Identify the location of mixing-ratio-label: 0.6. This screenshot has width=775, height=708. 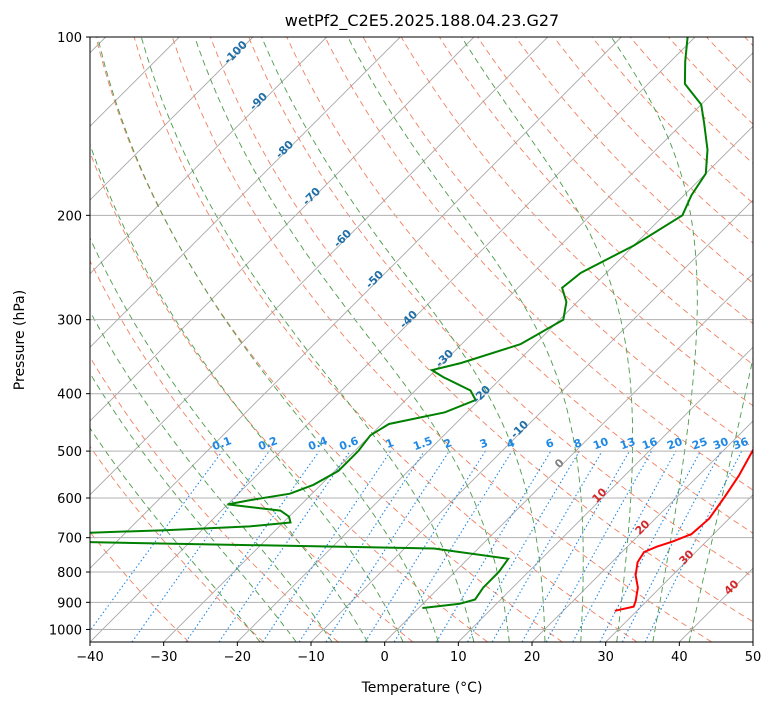
(348, 443).